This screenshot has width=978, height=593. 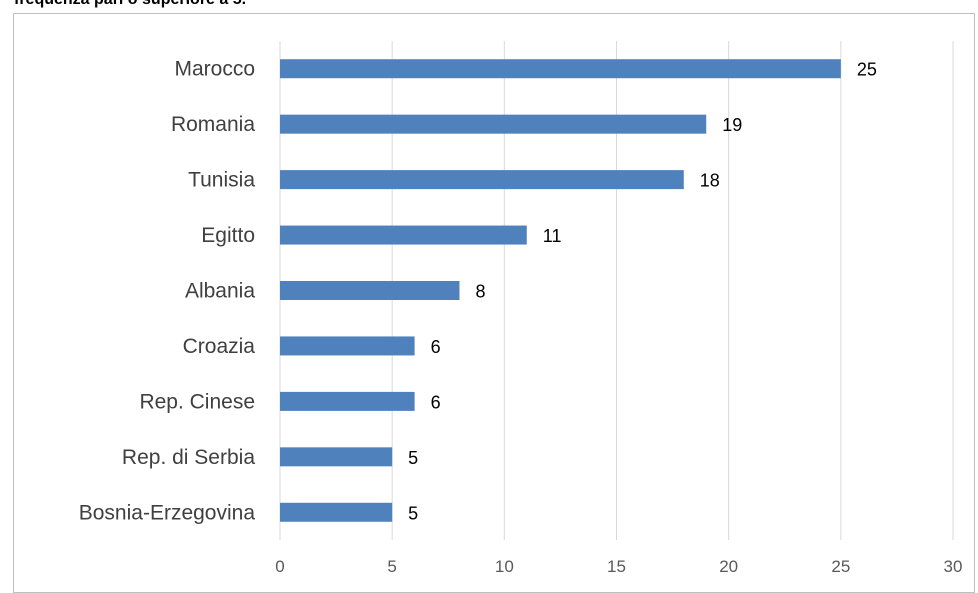 I want to click on category-label: Croazia, so click(x=219, y=346).